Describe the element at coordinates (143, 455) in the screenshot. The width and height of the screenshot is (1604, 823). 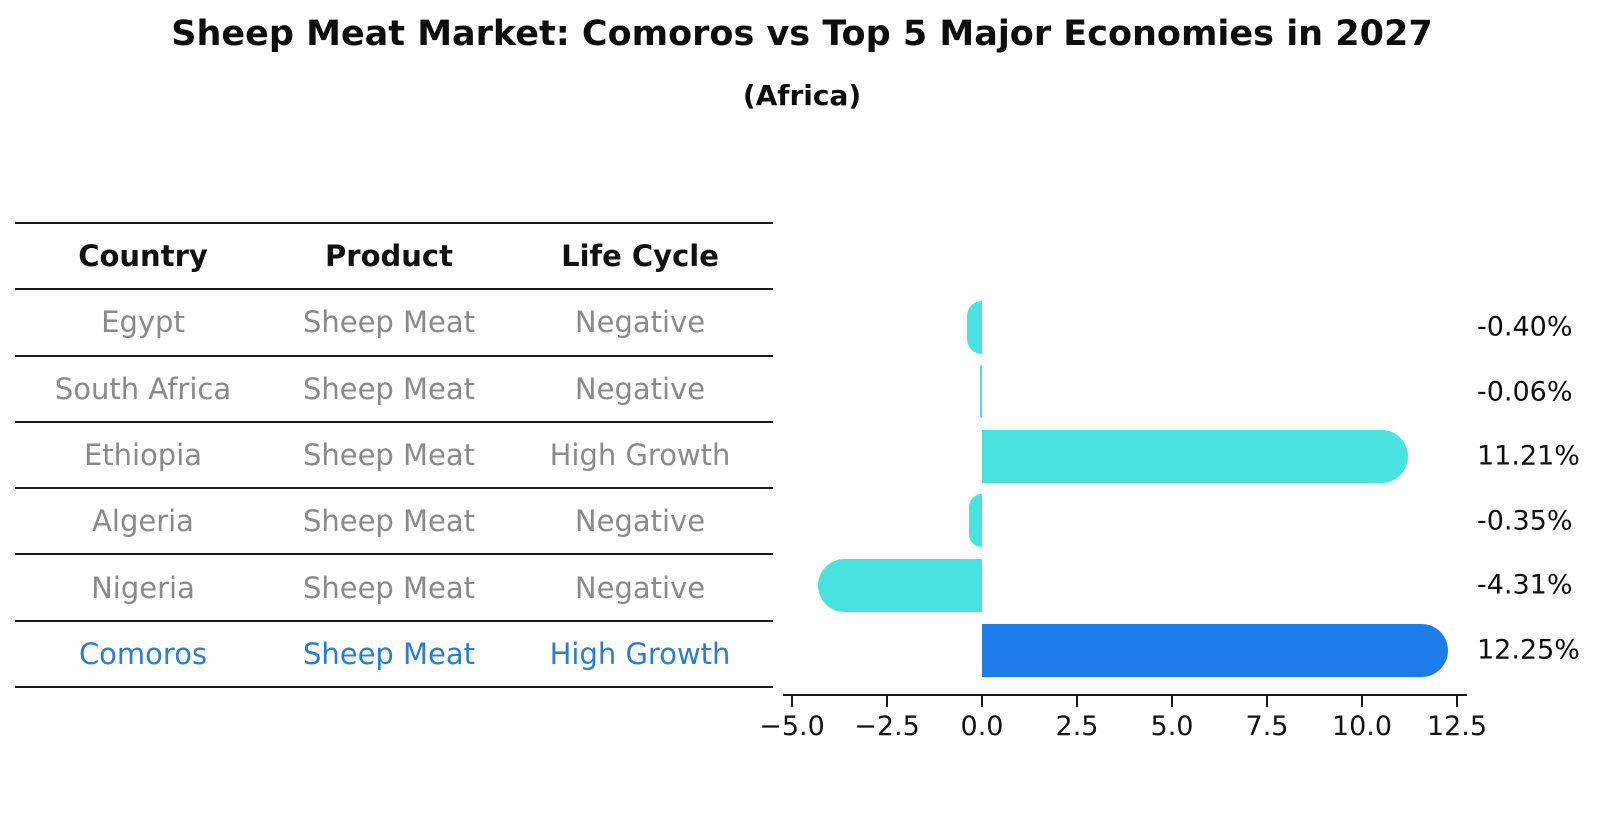
I see `cell-country: Ethiopia` at that location.